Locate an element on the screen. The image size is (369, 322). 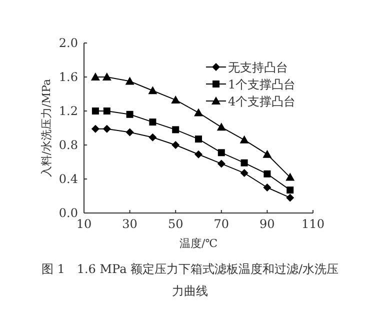
y-tick-label: 0.4 is located at coordinates (68, 179).